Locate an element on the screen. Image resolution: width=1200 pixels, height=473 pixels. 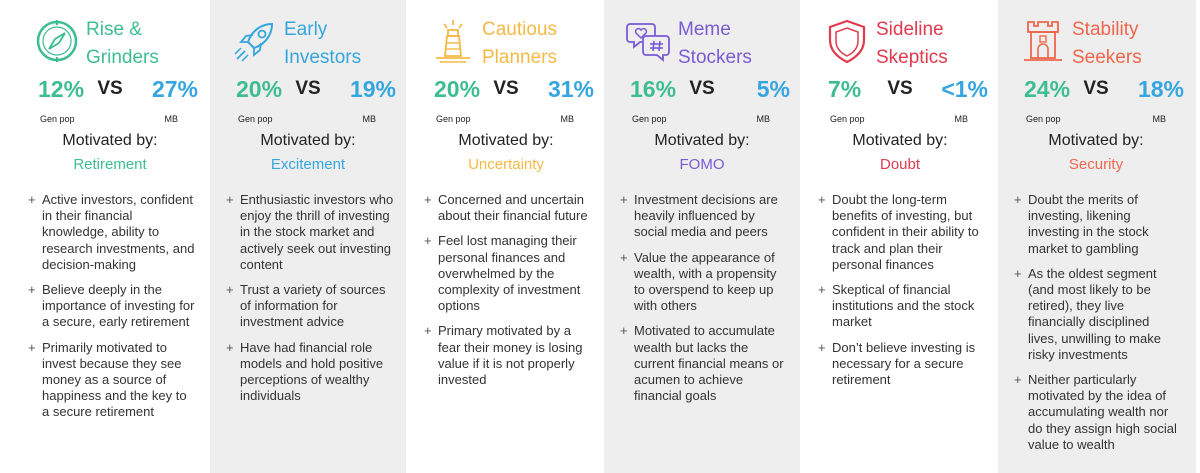
mb-percent: 18% is located at coordinates (1160, 89).